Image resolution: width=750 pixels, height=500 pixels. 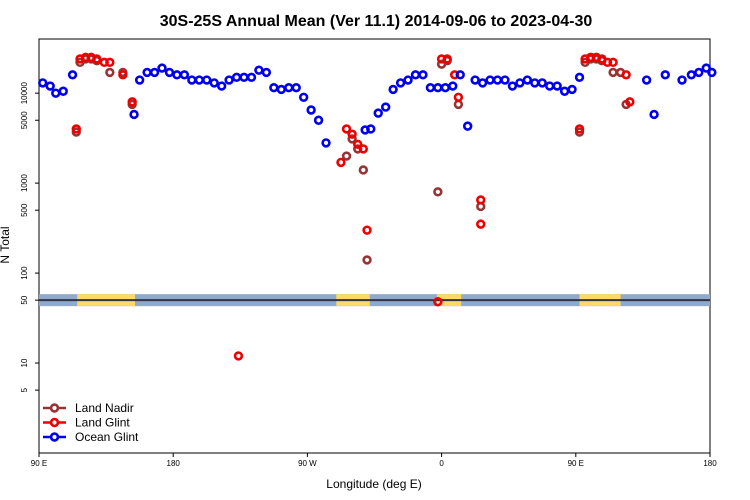 What do you see at coordinates (374, 460) in the screenshot?
I see `x-axis: 90 E 180 90 W 0 90 E 180` at bounding box center [374, 460].